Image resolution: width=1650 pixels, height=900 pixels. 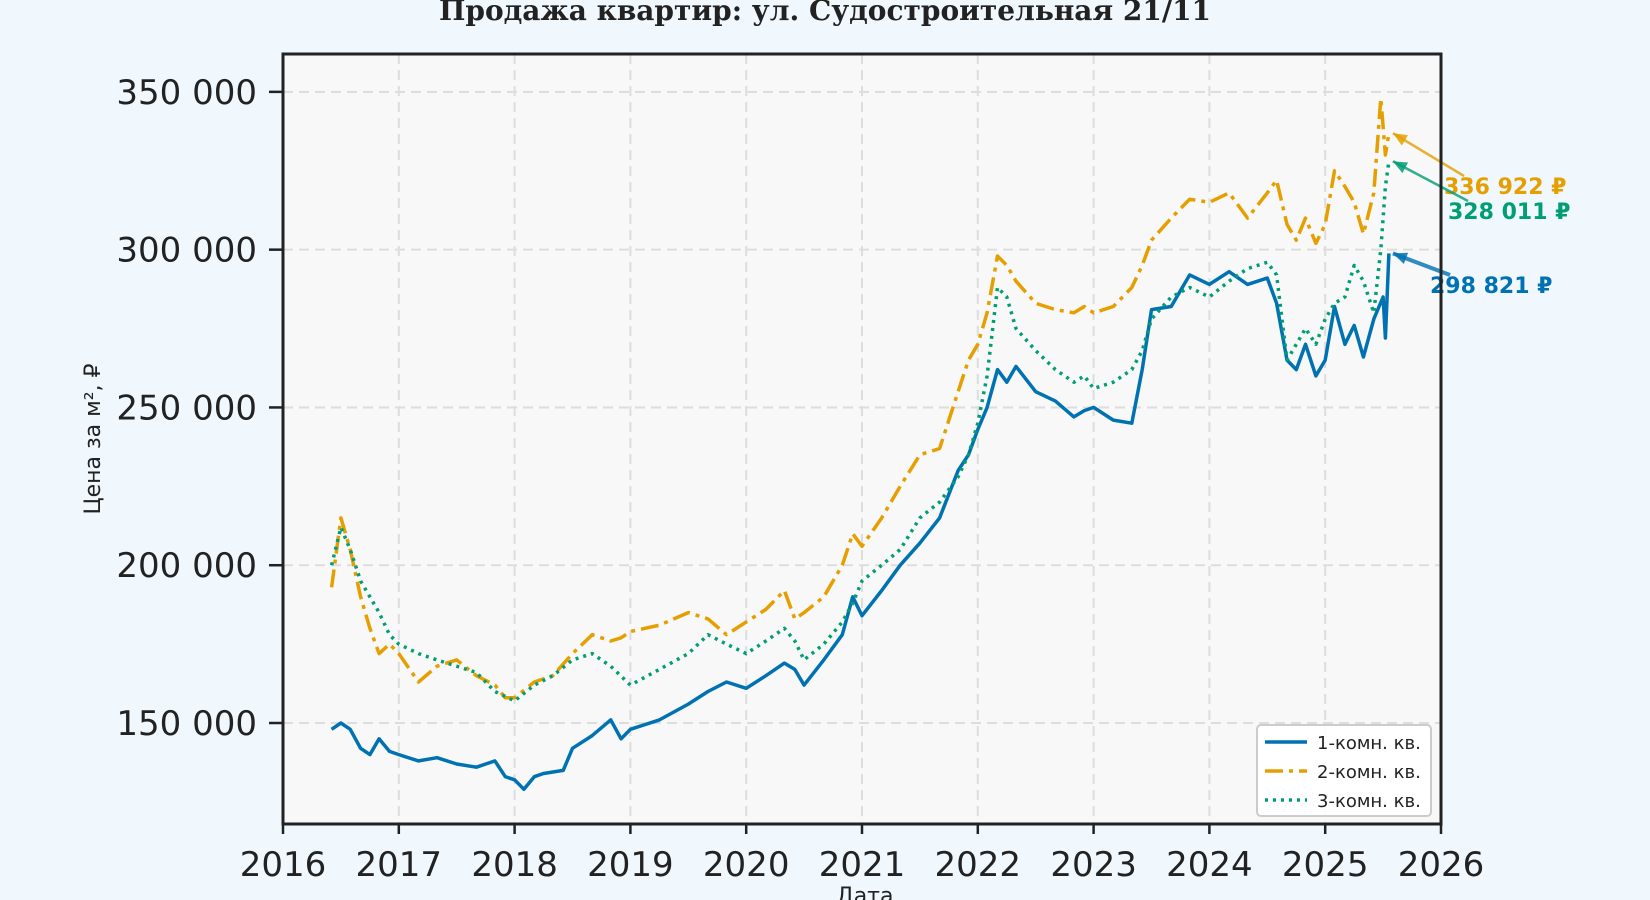 I want to click on legend-label: 1-комн. кв., so click(x=1369, y=743).